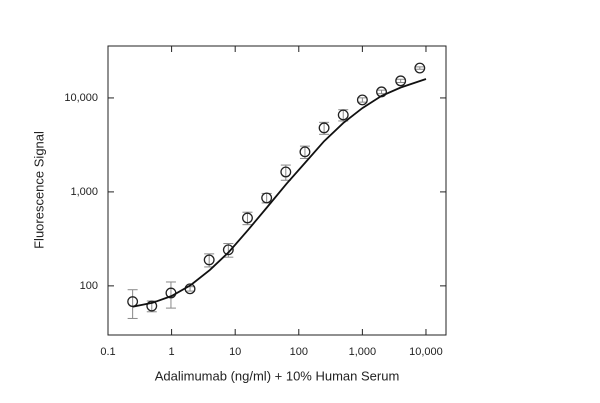 The height and width of the screenshot is (403, 600). Describe the element at coordinates (426, 352) in the screenshot. I see `x-tick-label: 10,000` at that location.